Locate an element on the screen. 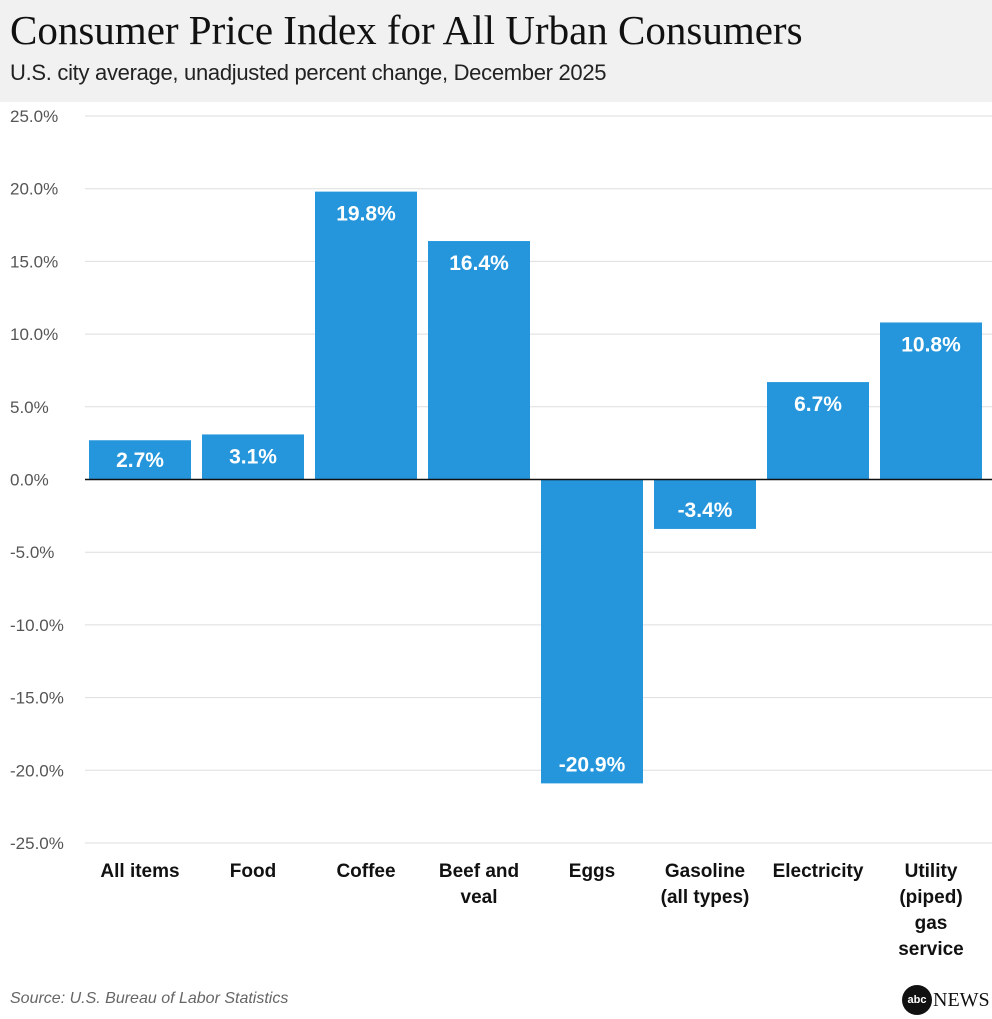 This screenshot has height=1019, width=992. x-tick-label: veal is located at coordinates (479, 897).